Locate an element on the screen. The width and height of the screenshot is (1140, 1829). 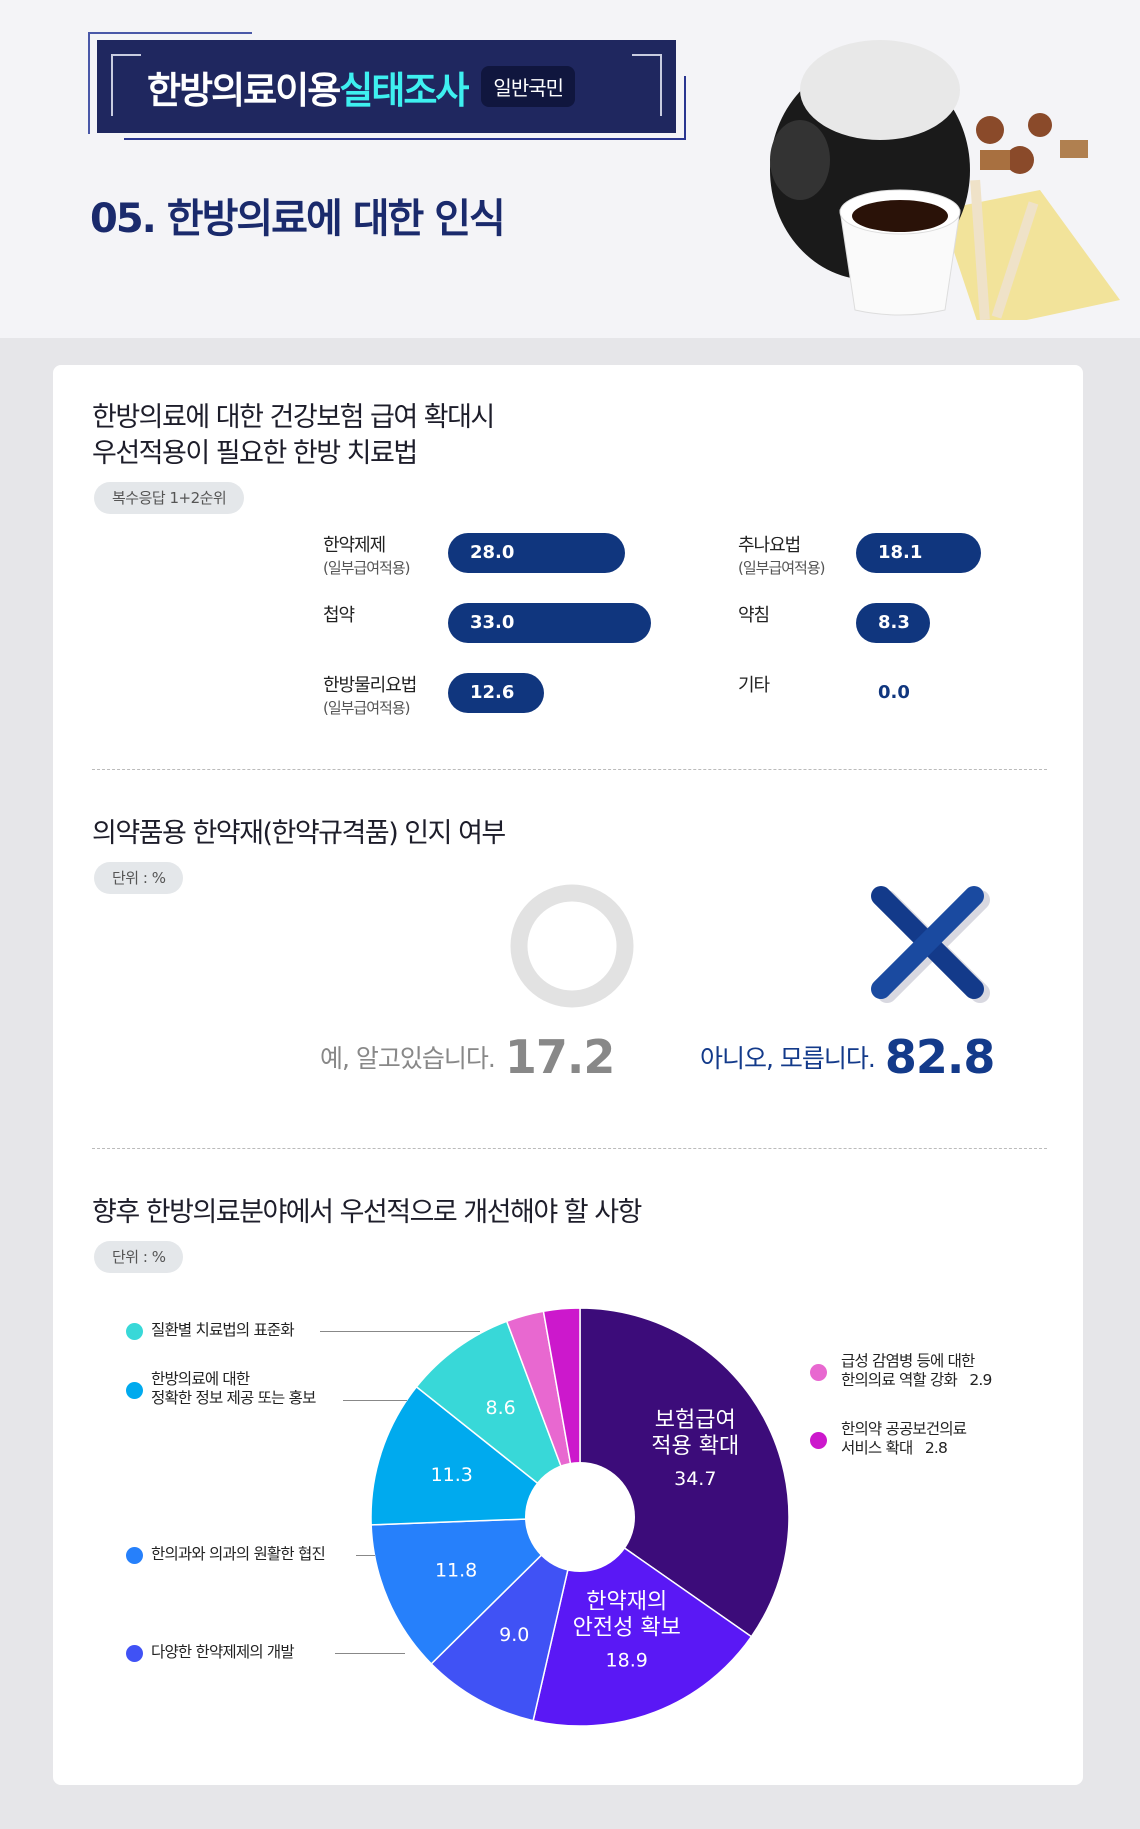
x-icon is located at coordinates (930, 944).